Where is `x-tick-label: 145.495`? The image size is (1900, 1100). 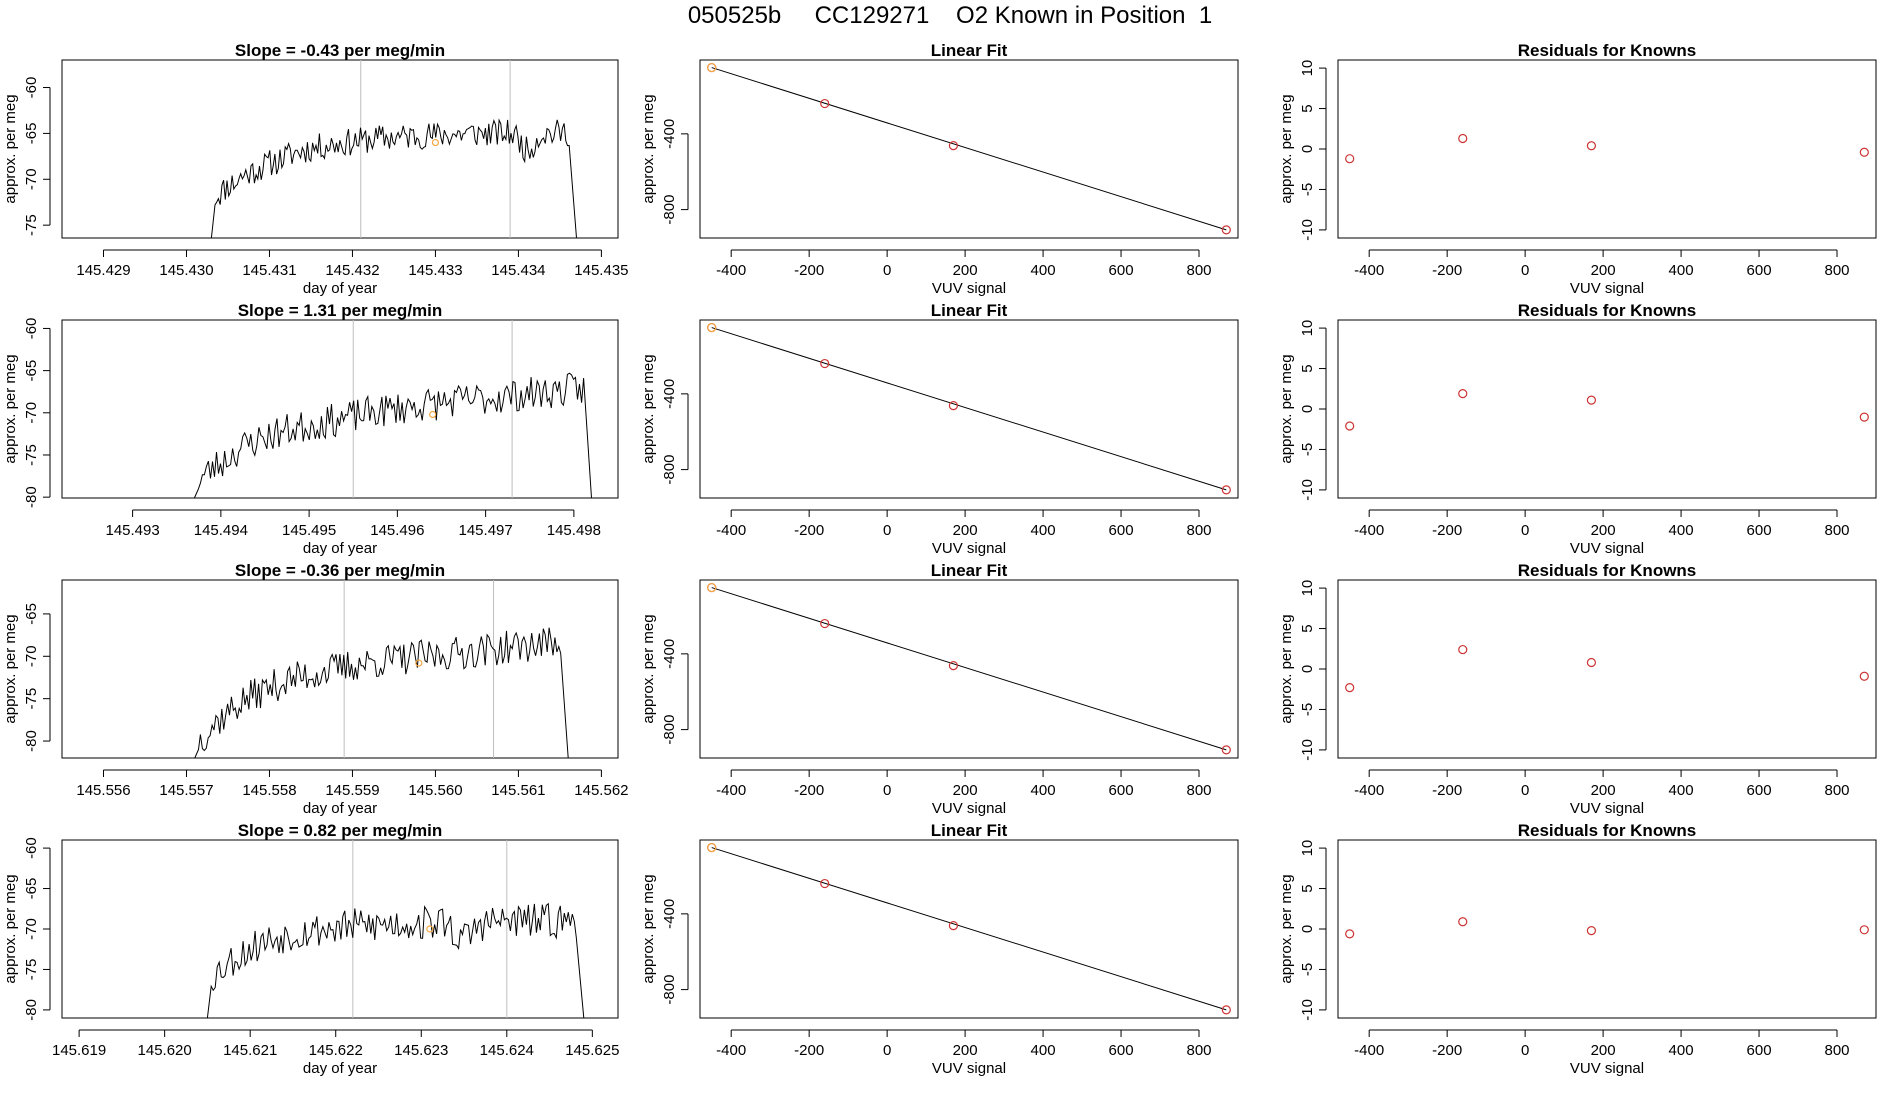
x-tick-label: 145.495 is located at coordinates (309, 530).